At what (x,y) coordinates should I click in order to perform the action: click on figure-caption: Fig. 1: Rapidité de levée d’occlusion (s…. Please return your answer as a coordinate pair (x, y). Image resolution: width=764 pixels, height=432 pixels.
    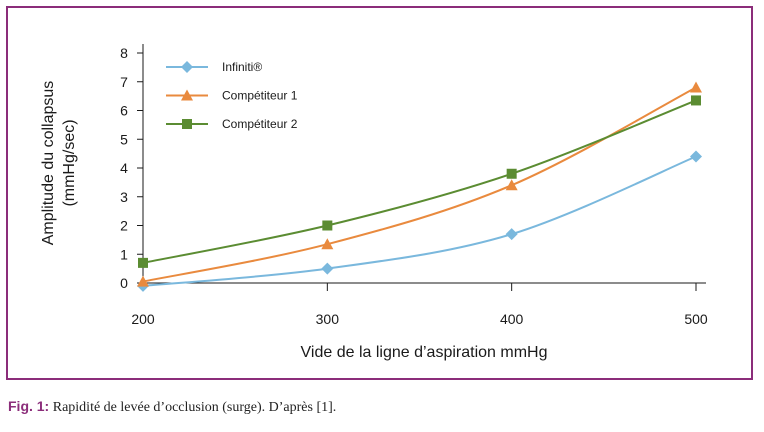
    Looking at the image, I should click on (172, 407).